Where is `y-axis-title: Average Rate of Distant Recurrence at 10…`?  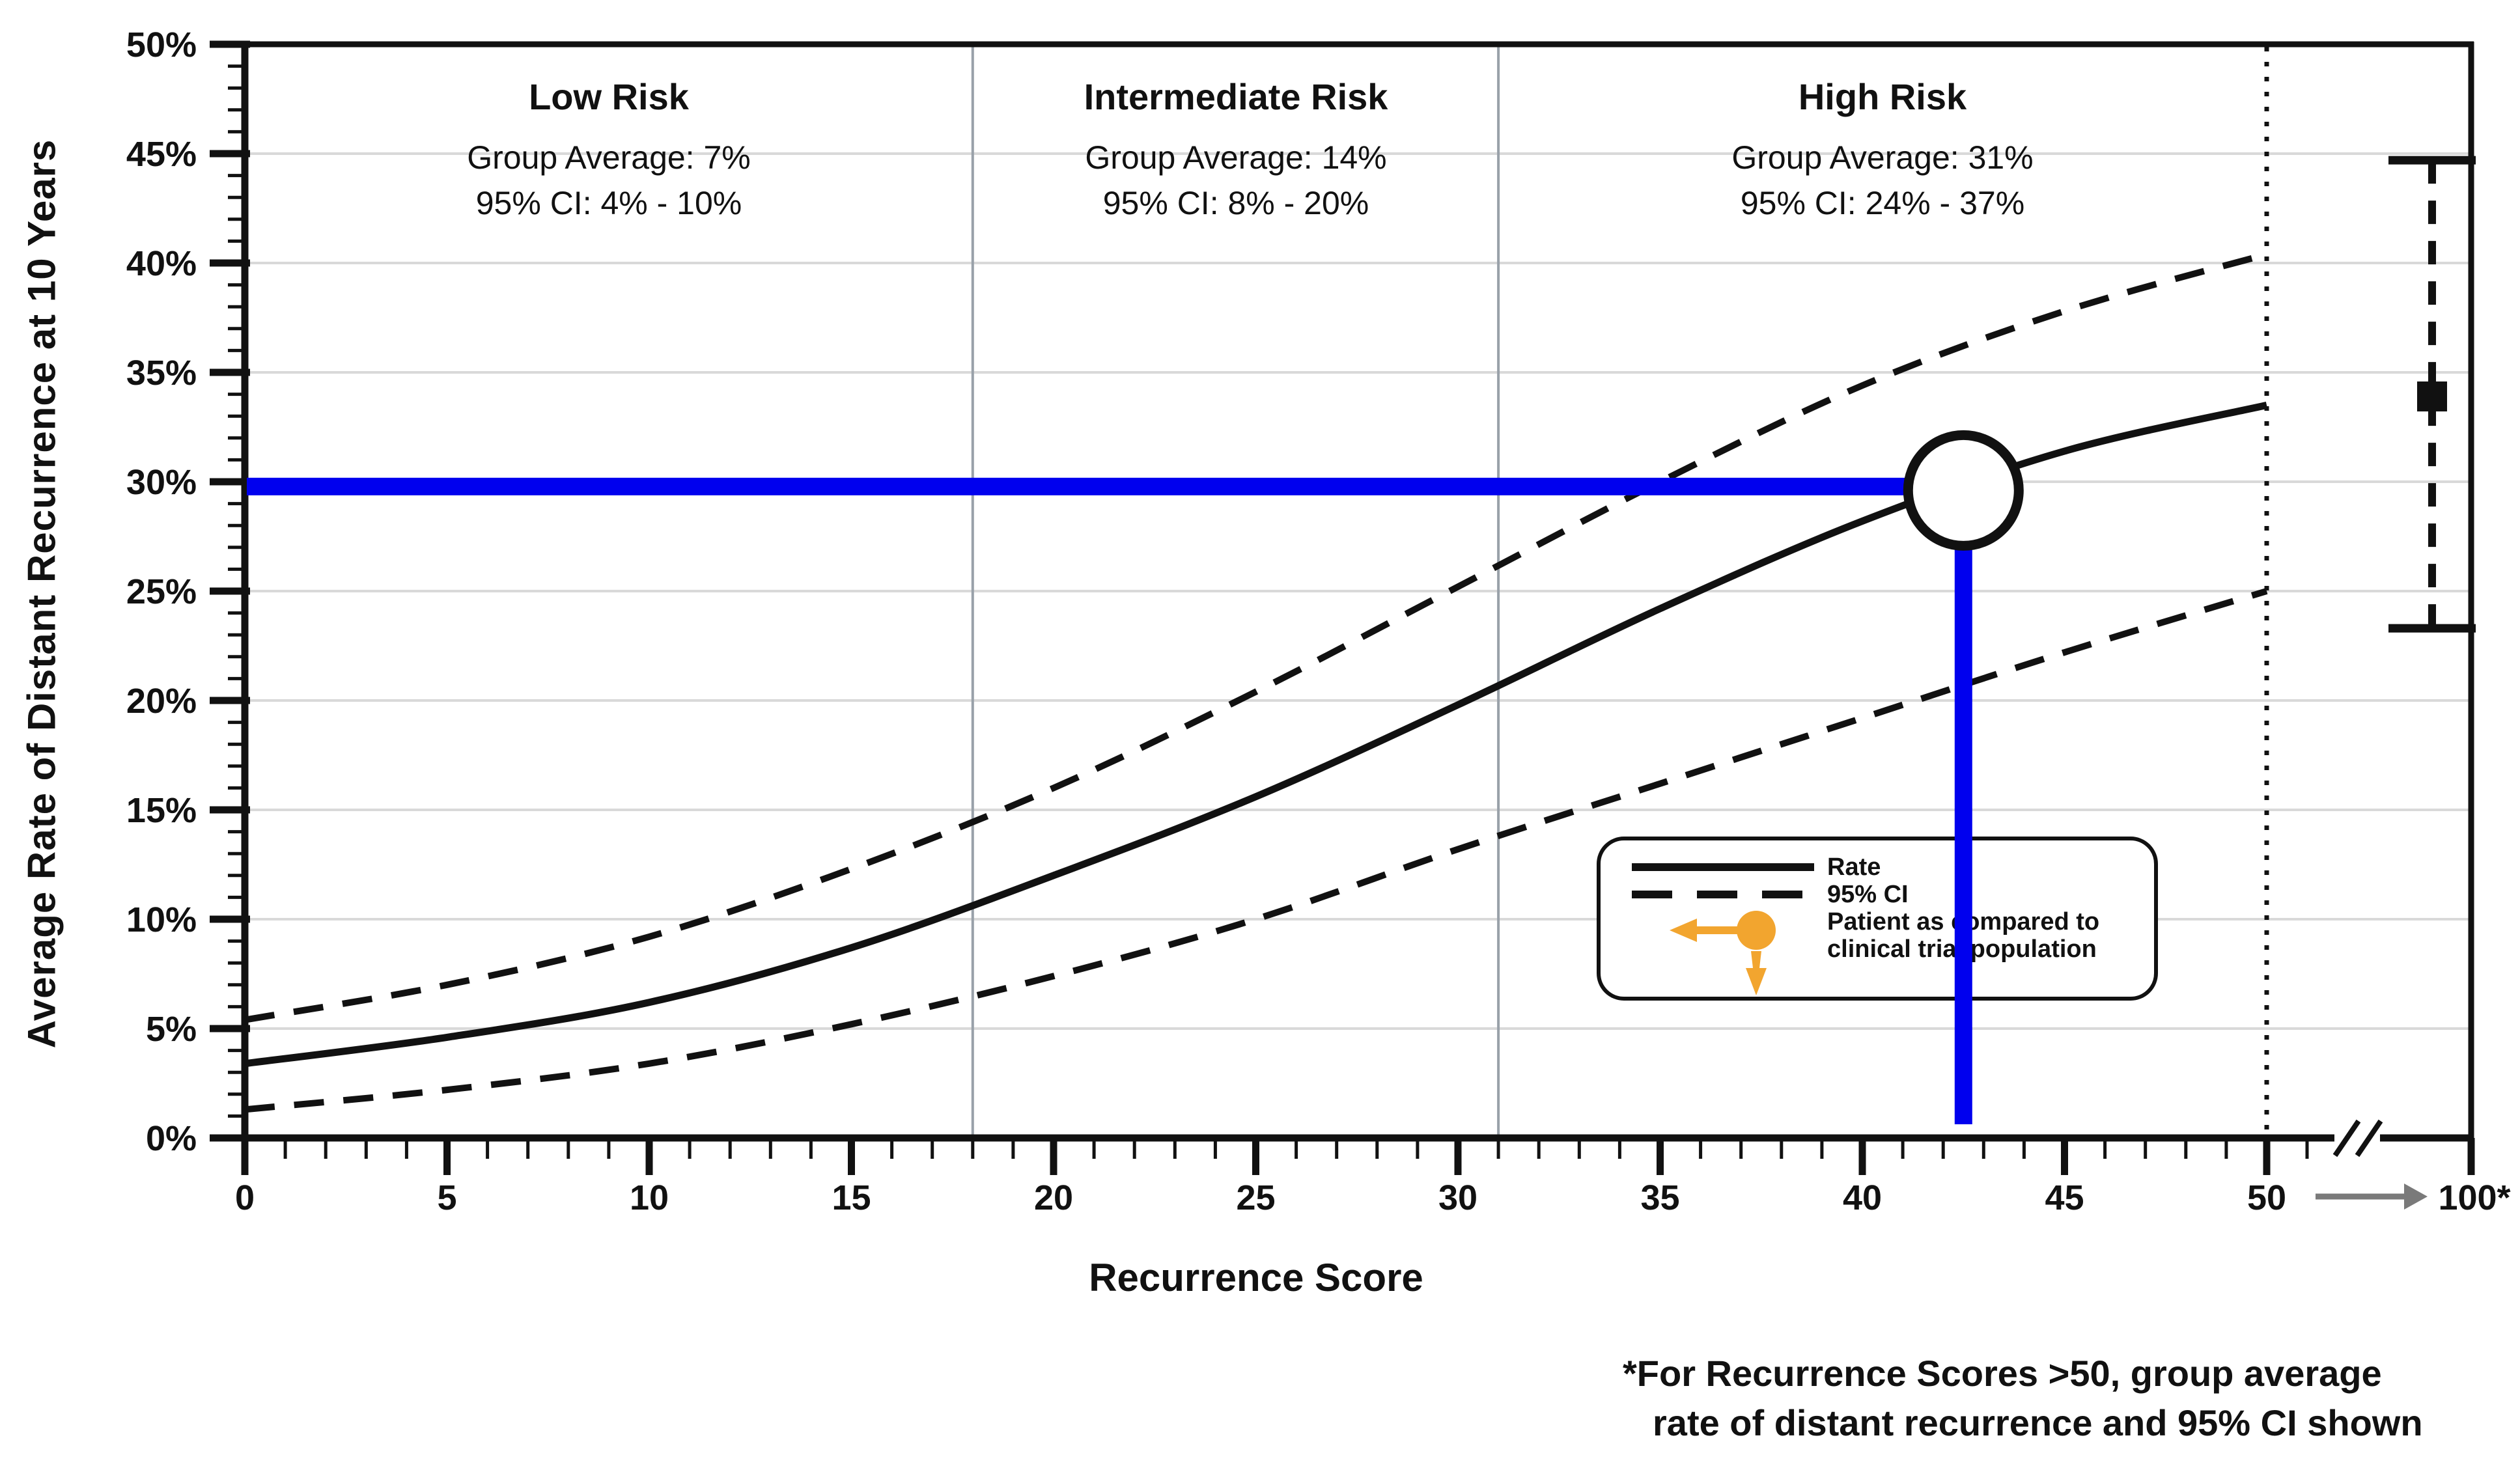
y-axis-title: Average Rate of Distant Recurrence at 10… is located at coordinates (42, 594).